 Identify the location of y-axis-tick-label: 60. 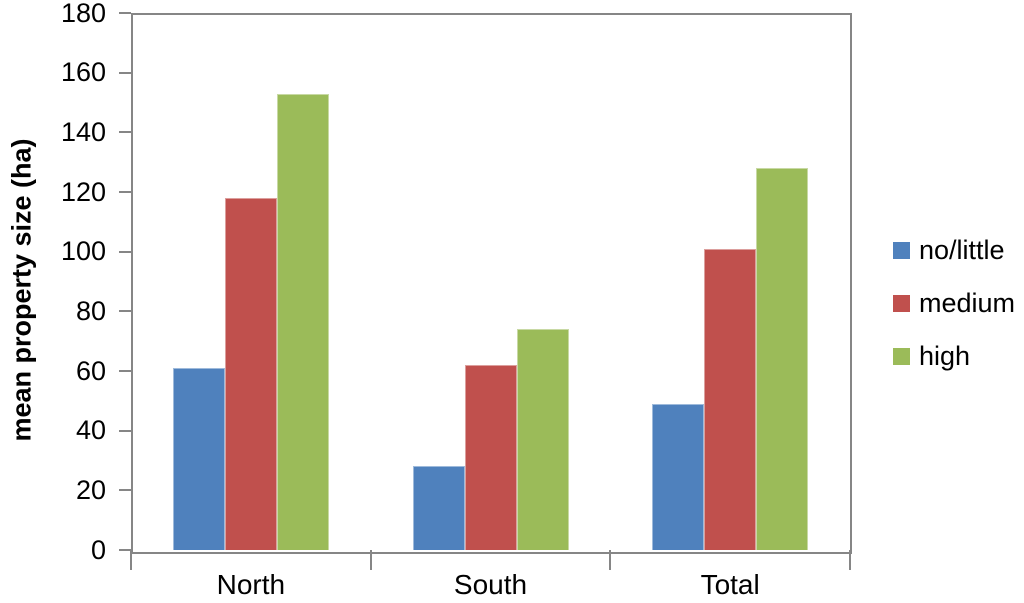
(90, 370).